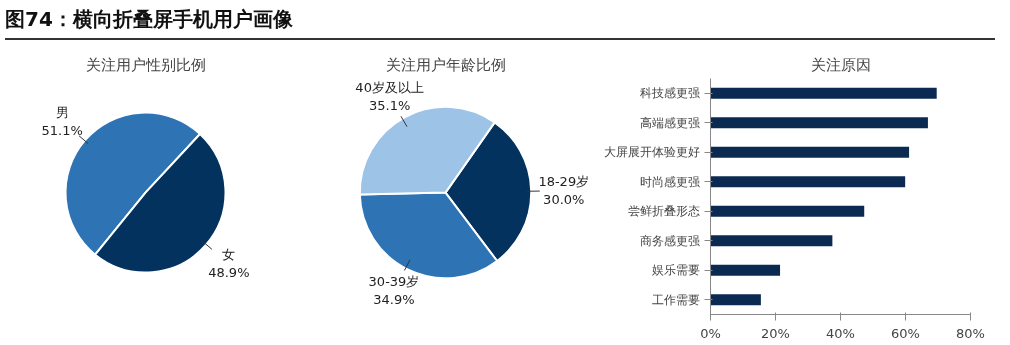 The width and height of the screenshot is (1010, 345). I want to click on y-tick-label: 工作需要, so click(675, 299).